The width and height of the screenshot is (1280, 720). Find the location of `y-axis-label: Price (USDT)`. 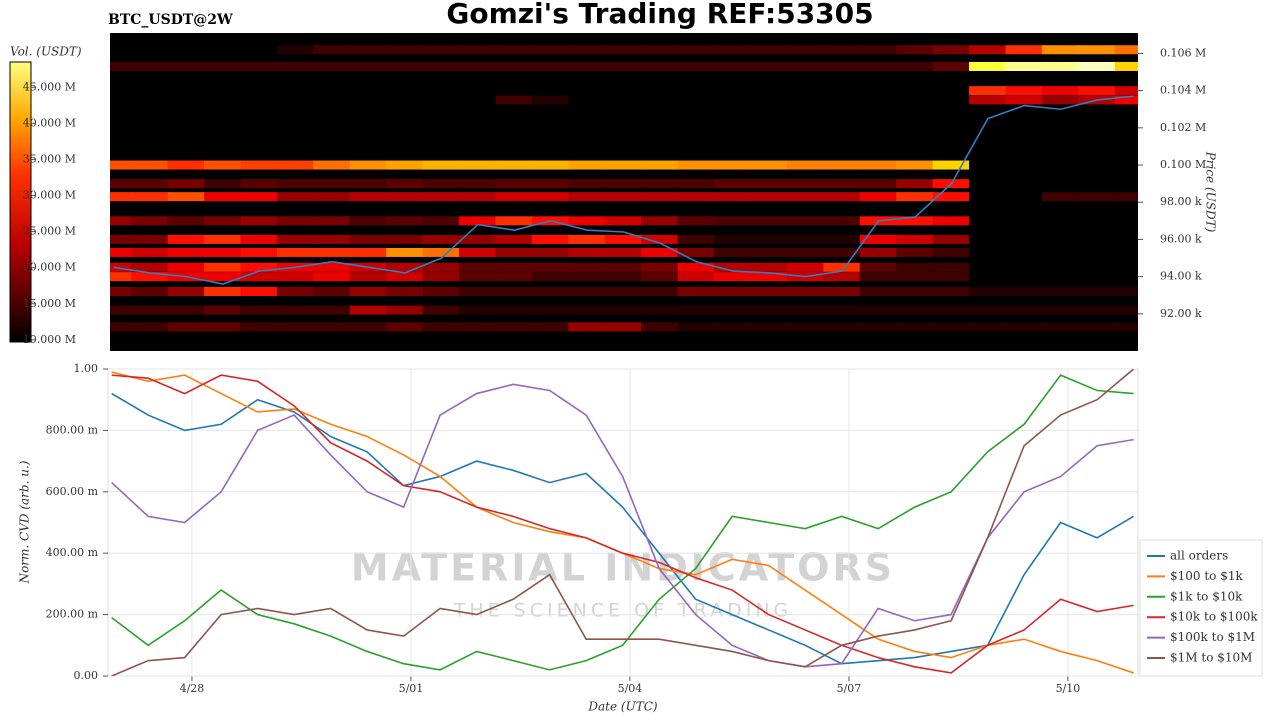

y-axis-label: Price (USDT) is located at coordinates (1211, 192).